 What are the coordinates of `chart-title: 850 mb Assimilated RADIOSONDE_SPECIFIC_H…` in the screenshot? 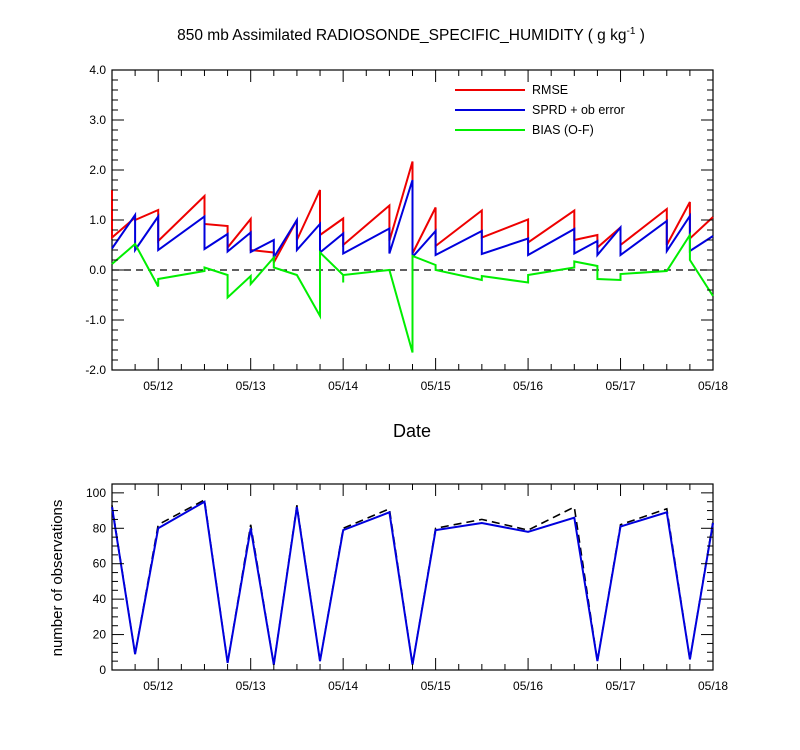 It's located at (411, 35).